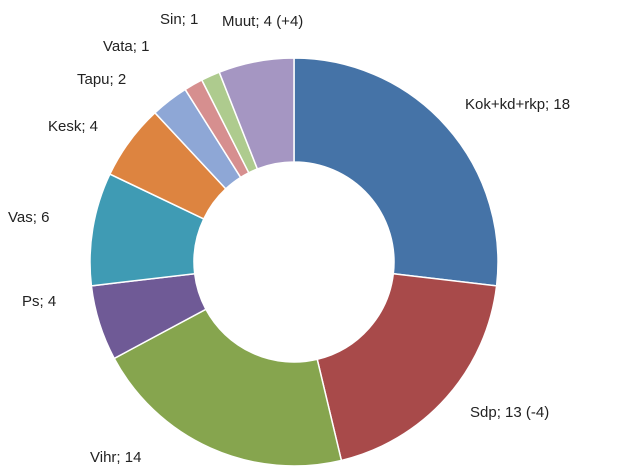  What do you see at coordinates (101, 79) in the screenshot?
I see `data-label: Tapu; 2` at bounding box center [101, 79].